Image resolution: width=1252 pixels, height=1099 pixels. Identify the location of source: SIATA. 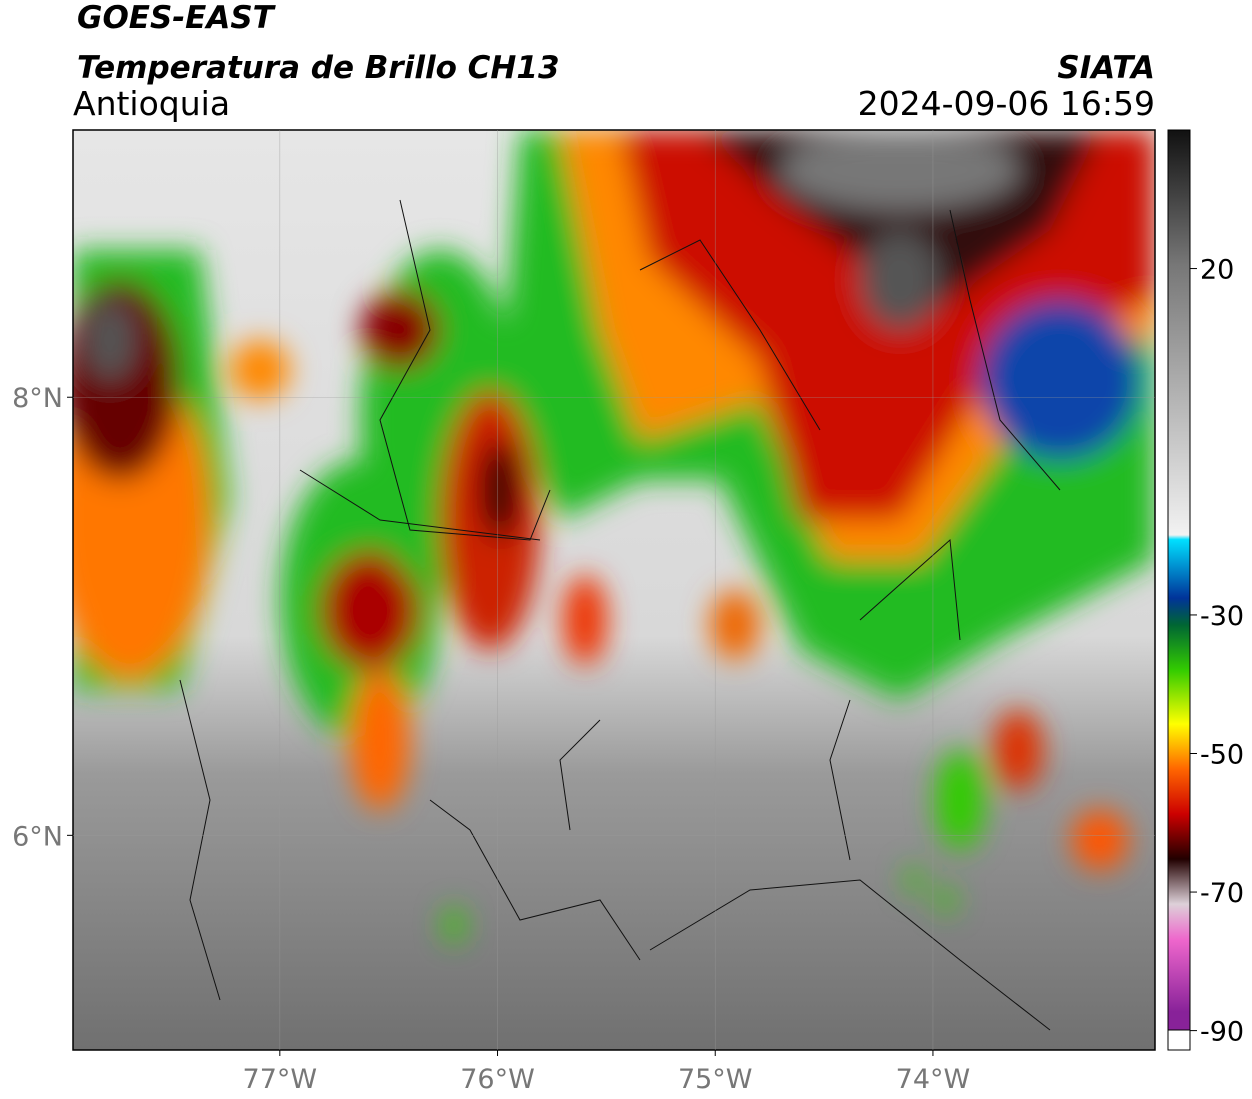
(1106, 68).